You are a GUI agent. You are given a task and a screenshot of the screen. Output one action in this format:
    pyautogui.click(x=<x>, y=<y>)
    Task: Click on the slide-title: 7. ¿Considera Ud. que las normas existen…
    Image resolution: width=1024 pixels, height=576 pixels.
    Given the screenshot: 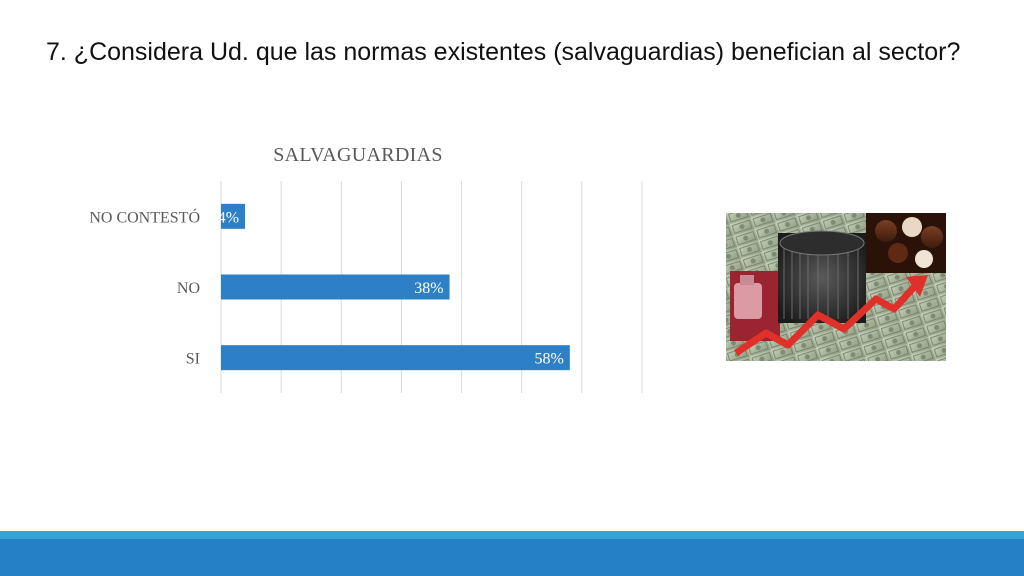 What is the action you would take?
    pyautogui.click(x=503, y=52)
    